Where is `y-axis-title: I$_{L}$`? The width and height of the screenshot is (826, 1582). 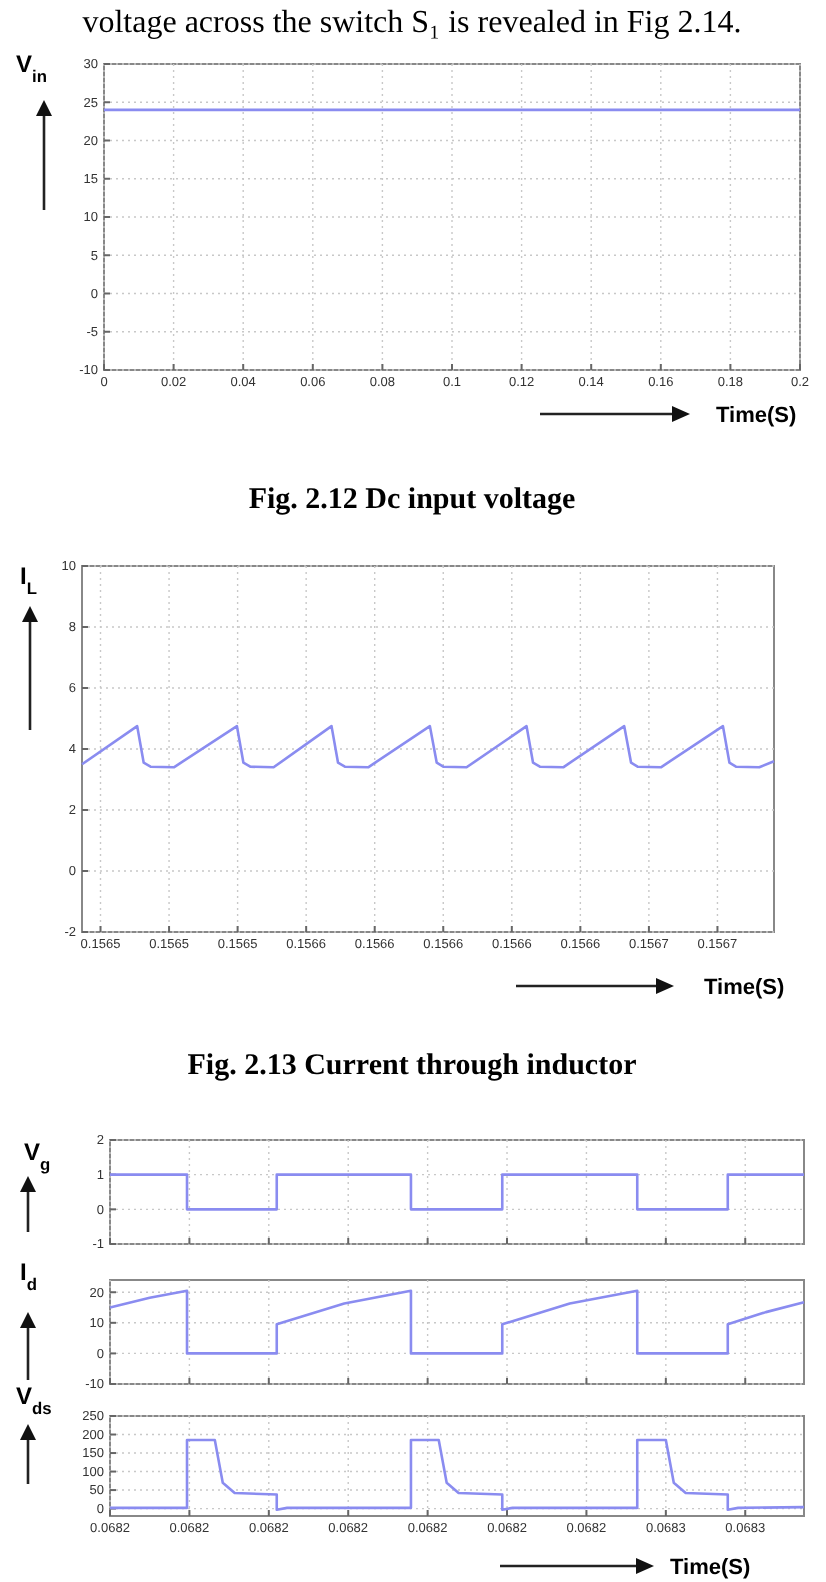 y-axis-title: I$_{L}$ is located at coordinates (28, 580).